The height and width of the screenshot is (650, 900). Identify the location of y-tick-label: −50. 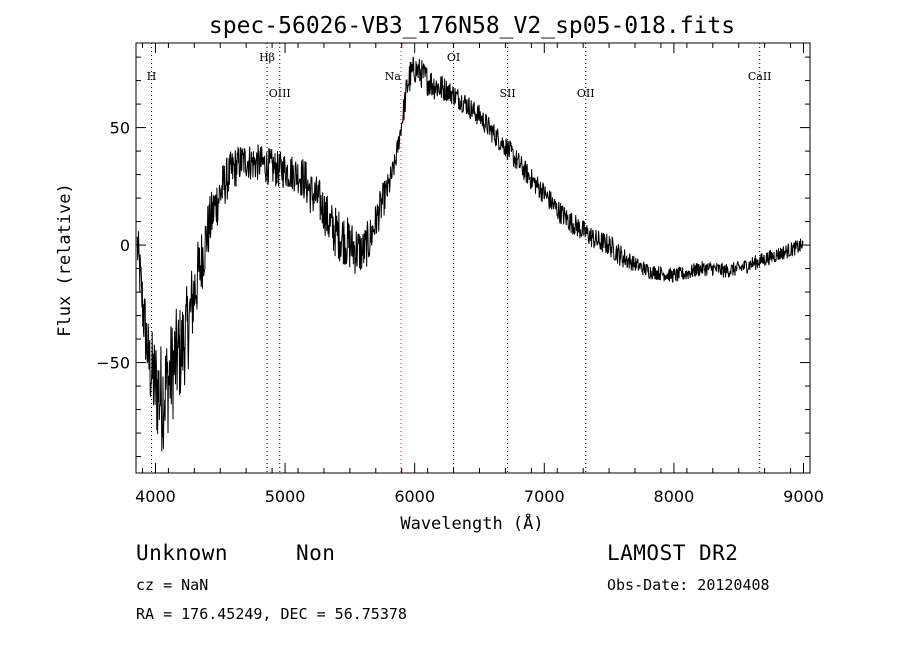
(113, 363).